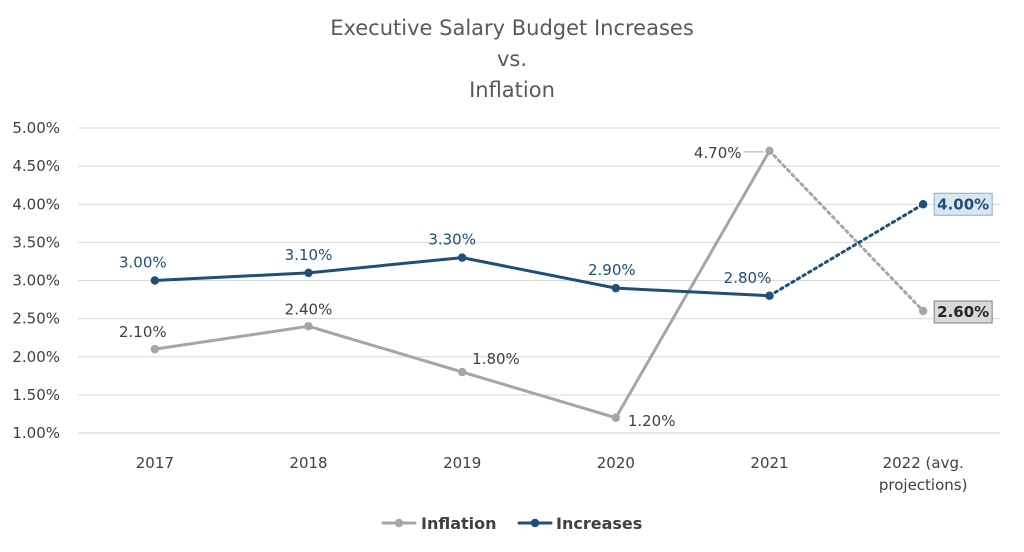 The width and height of the screenshot is (1024, 552). Describe the element at coordinates (36, 319) in the screenshot. I see `y-tick-label: 2.50%` at that location.